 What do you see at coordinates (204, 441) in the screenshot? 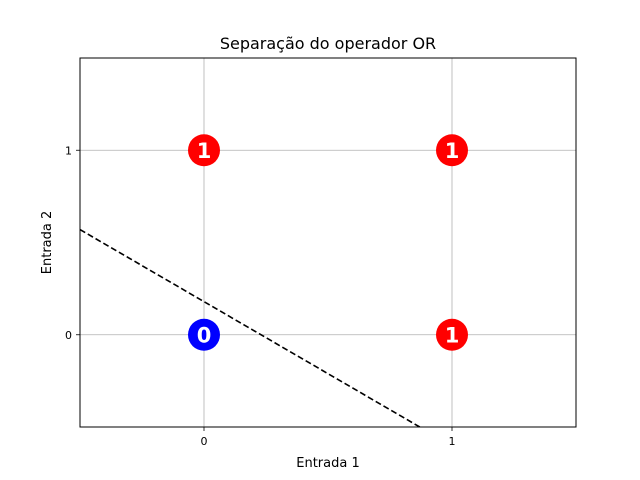
I see `x-tick-label: 0` at bounding box center [204, 441].